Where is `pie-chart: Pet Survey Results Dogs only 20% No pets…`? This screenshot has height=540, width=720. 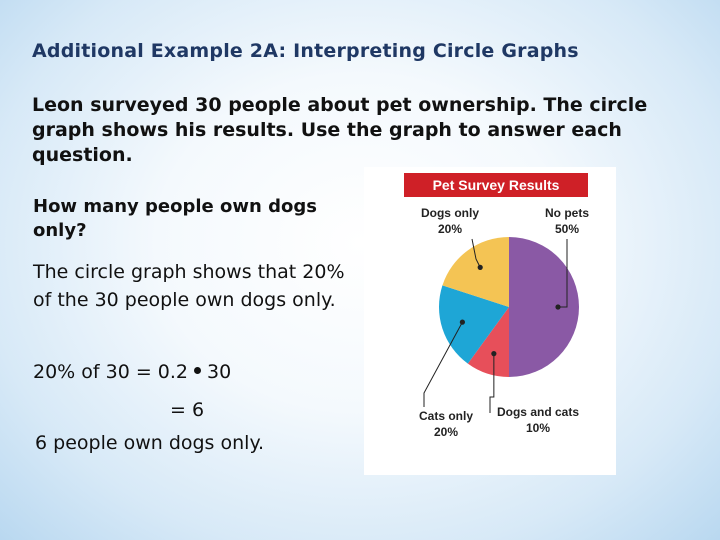 pie-chart: Pet Survey Results Dogs only 20% No pets… is located at coordinates (496, 306).